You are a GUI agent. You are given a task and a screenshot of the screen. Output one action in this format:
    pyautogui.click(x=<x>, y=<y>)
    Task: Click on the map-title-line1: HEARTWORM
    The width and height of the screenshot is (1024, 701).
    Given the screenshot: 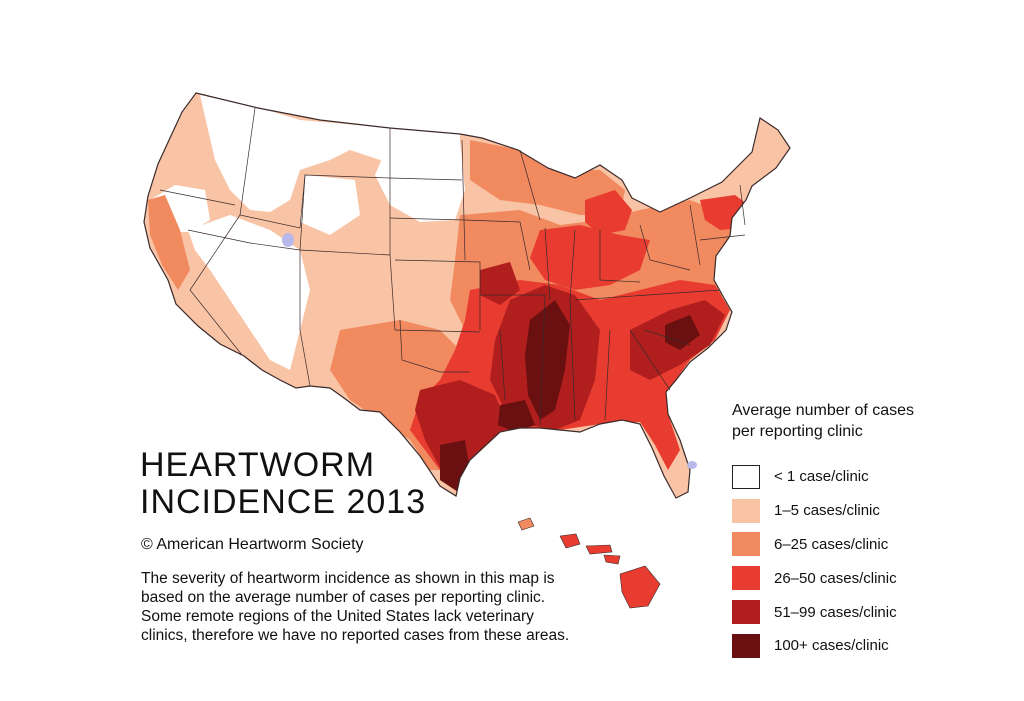 What is the action you would take?
    pyautogui.click(x=258, y=465)
    